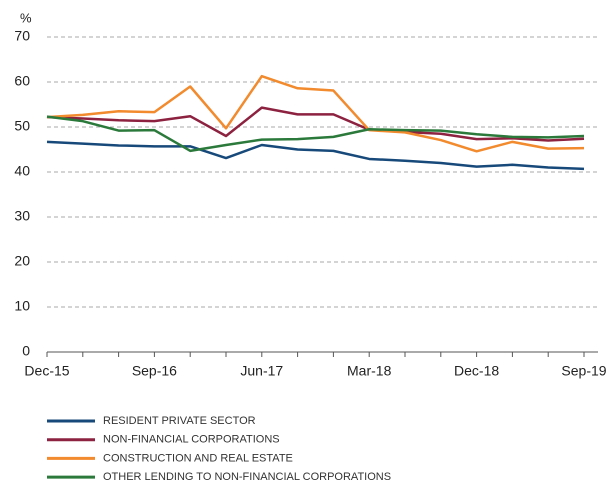 This screenshot has width=614, height=499. I want to click on legend-label: RESIDENT PRIVATE SECTOR, so click(179, 421).